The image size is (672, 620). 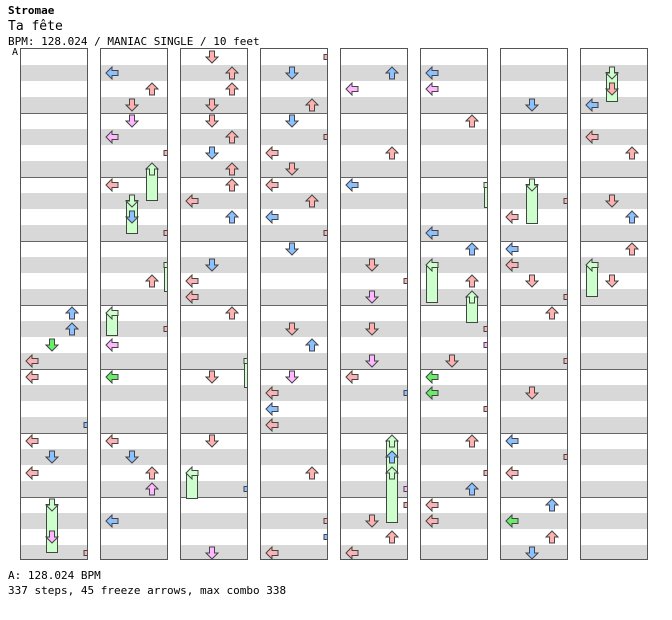 I want to click on chart-lane, so click(x=294, y=304).